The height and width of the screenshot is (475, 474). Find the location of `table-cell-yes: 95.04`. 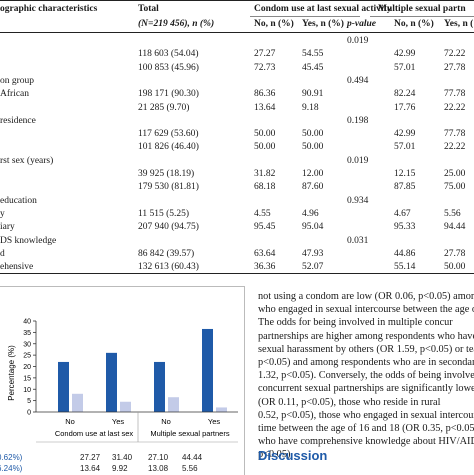

table-cell-yes: 95.04 is located at coordinates (313, 227).